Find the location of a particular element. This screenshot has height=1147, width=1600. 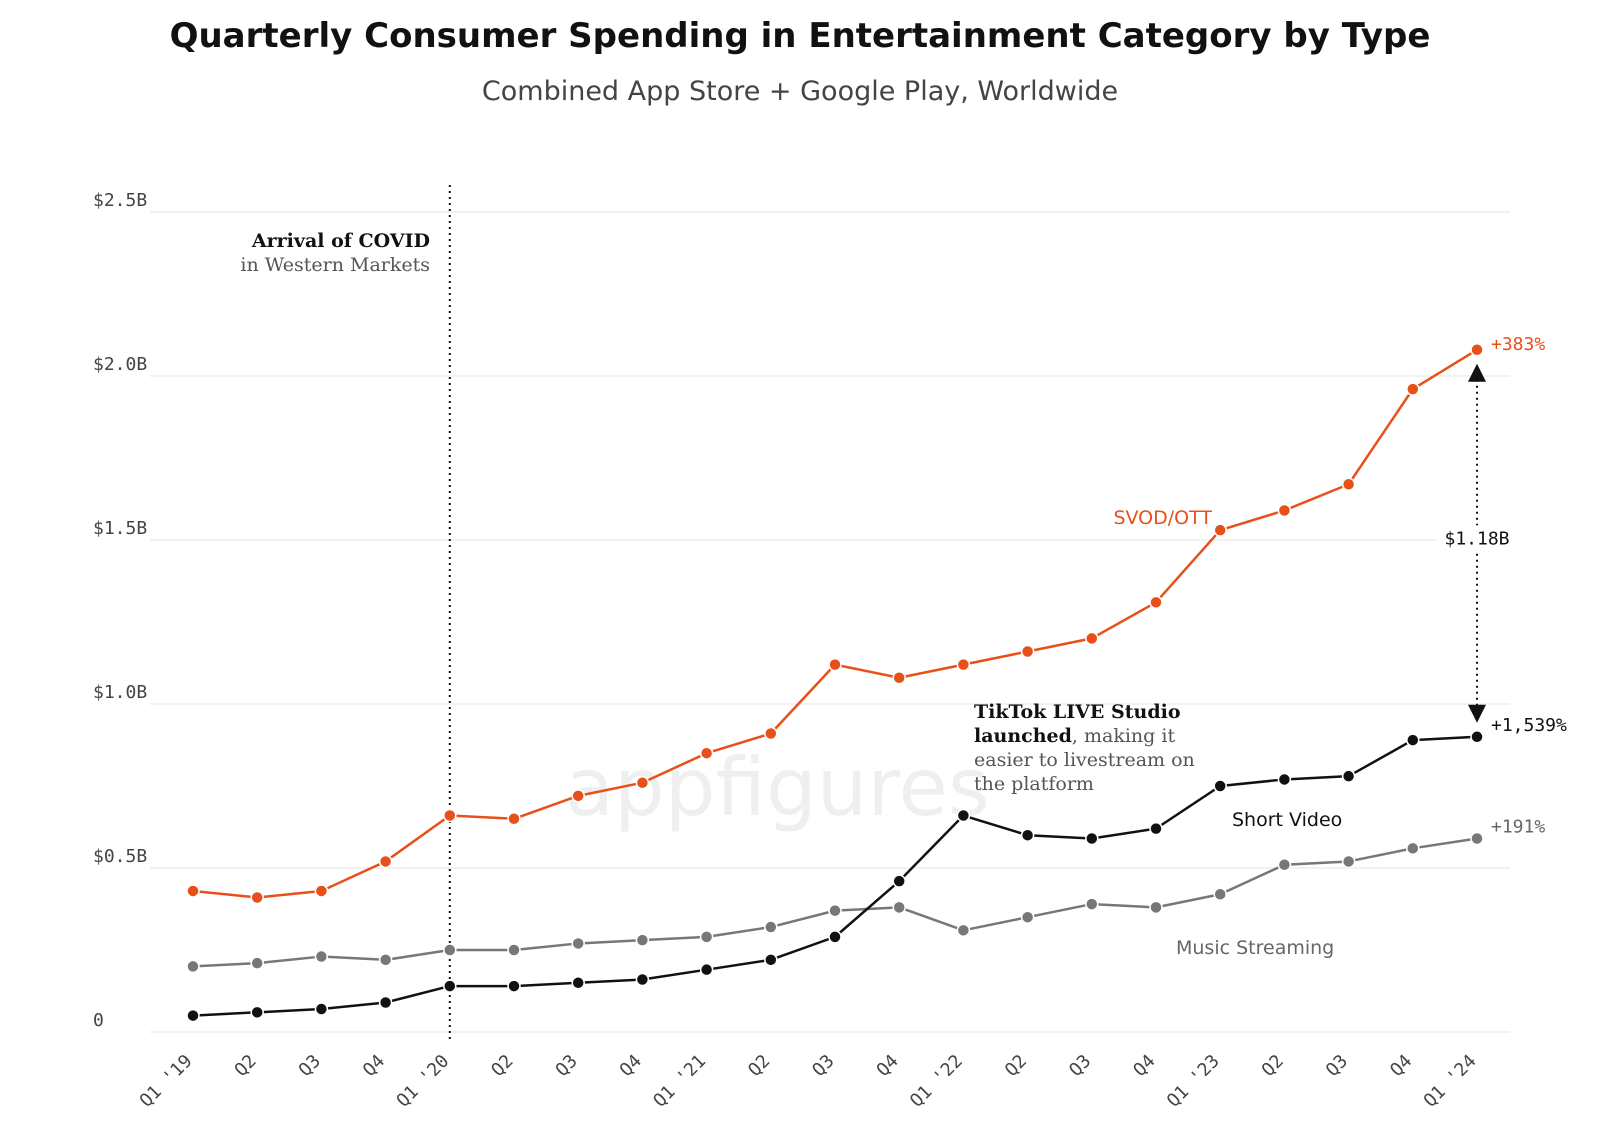

x-tick-label: Q1 '24 is located at coordinates (1450, 1081).